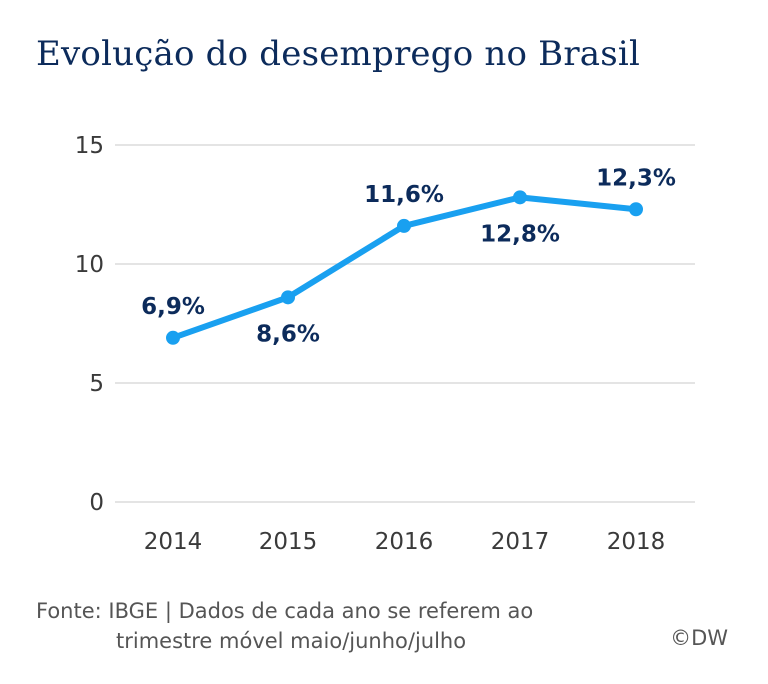 This screenshot has width=768, height=684. I want to click on data-label-2018: 12,3%, so click(636, 178).